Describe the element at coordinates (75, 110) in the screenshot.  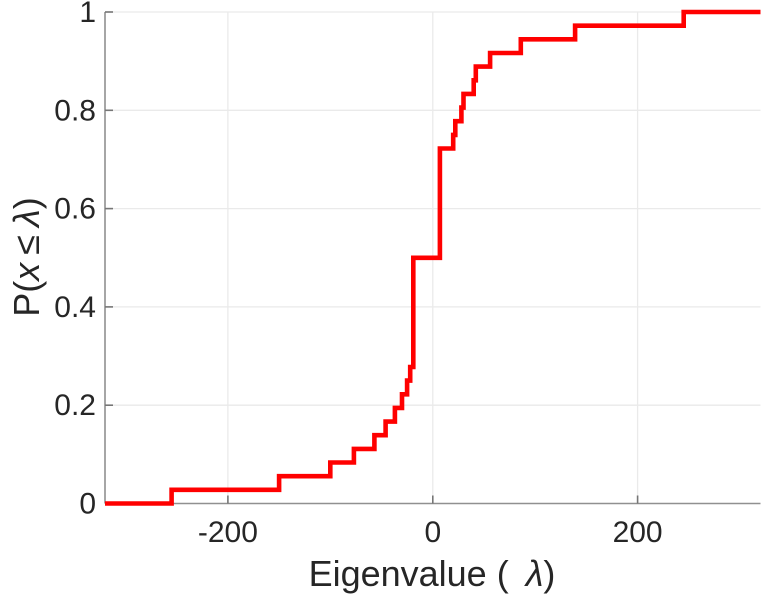
I see `y-tick-label-4: 0.8` at that location.